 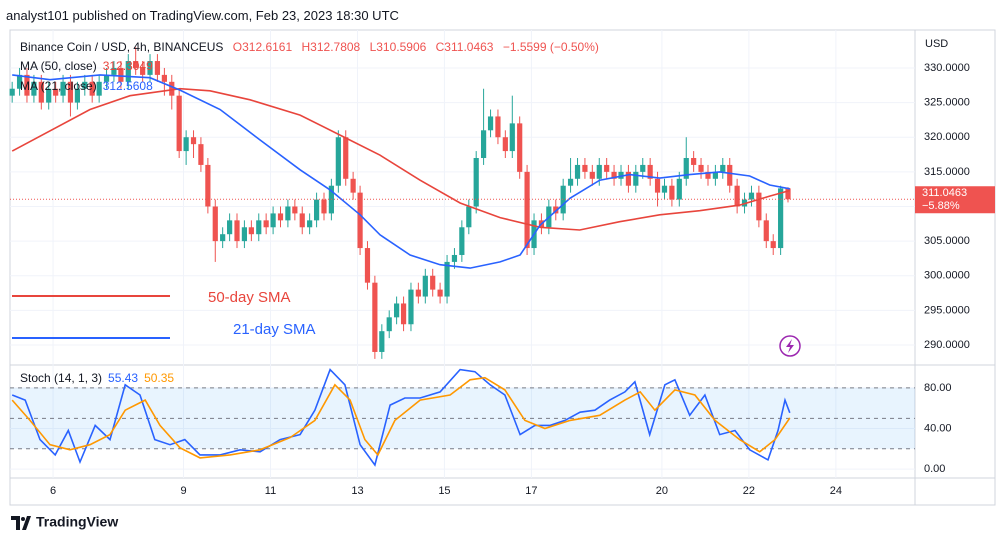 I want to click on legend-name: MA (21, close), so click(x=58, y=86).